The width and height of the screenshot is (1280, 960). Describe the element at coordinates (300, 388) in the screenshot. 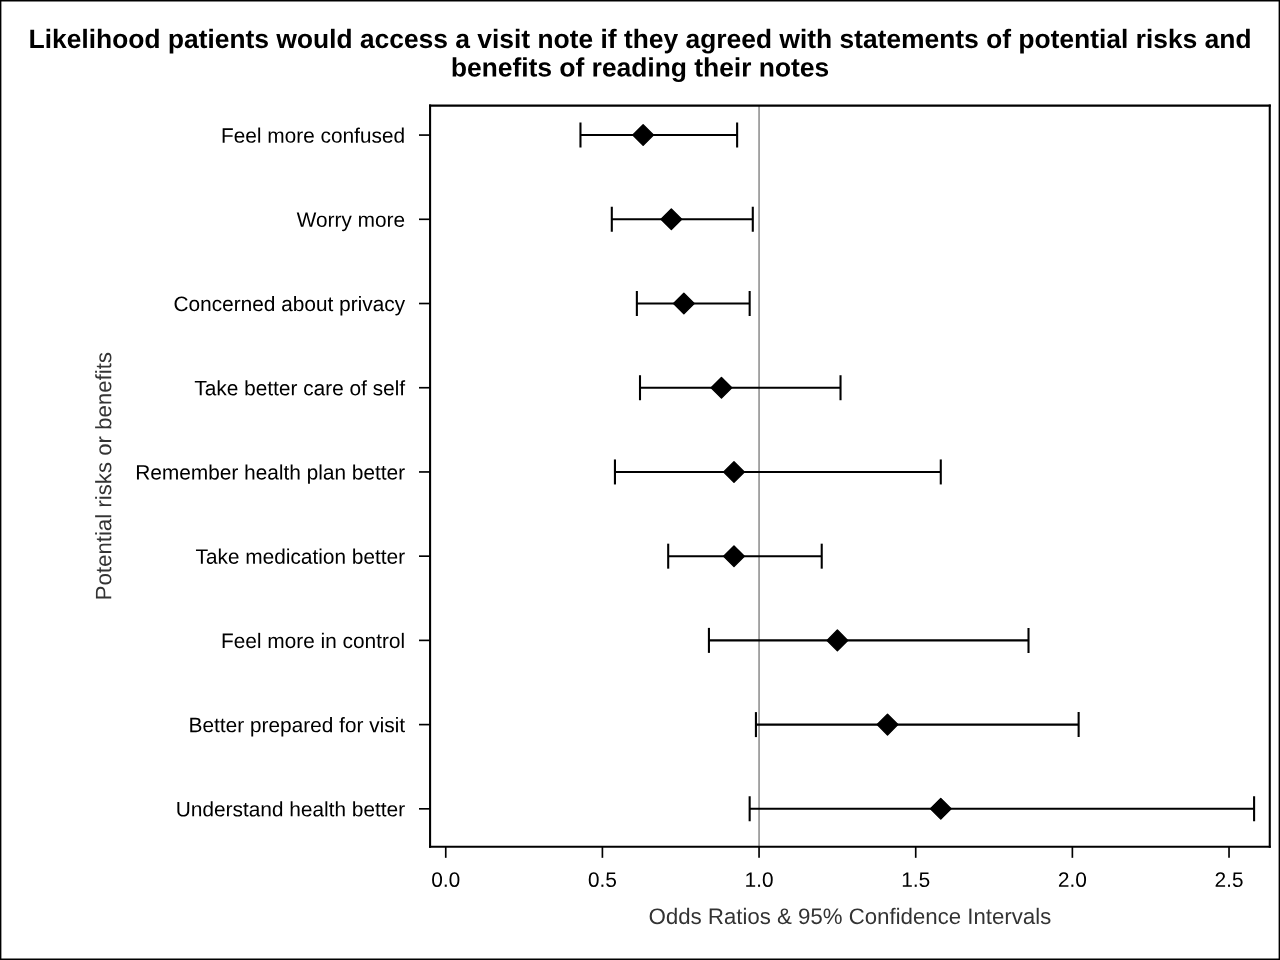

I see `y-tick-label: Take better care of self` at that location.